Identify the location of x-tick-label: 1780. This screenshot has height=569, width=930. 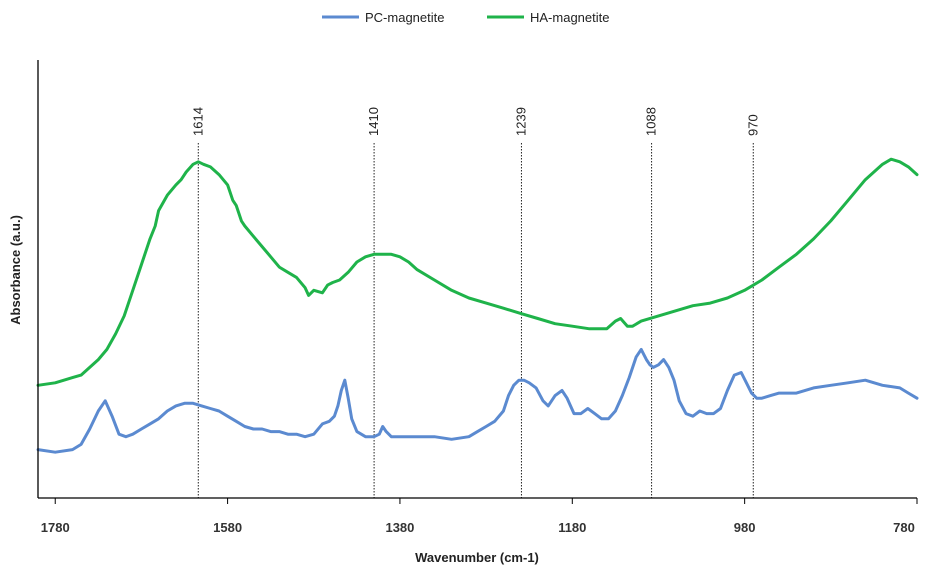
(55, 527).